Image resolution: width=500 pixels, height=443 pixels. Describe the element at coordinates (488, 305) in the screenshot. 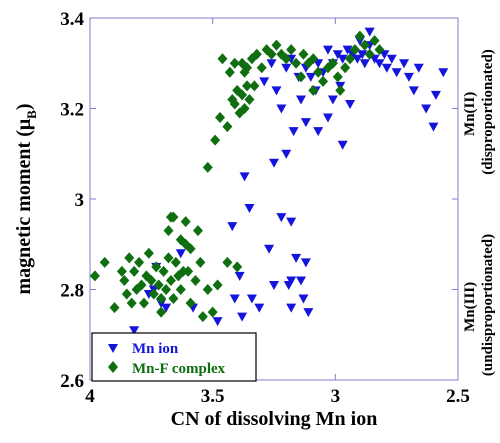

I see `side-label-mn3-line2: (undisproportionated)` at that location.